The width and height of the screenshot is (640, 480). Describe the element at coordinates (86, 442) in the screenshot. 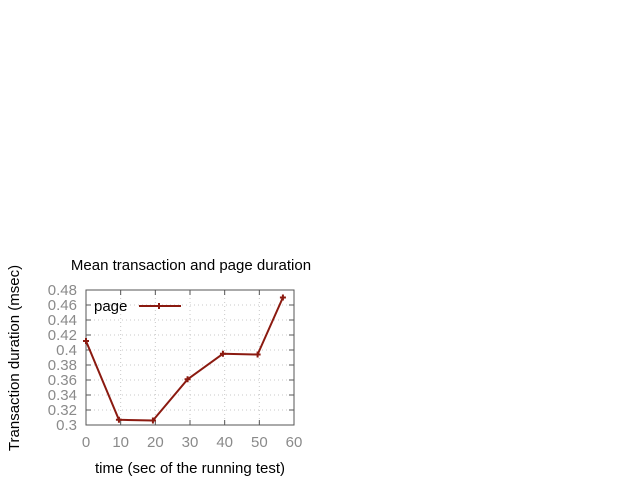

I see `x-tick-label: 0` at that location.